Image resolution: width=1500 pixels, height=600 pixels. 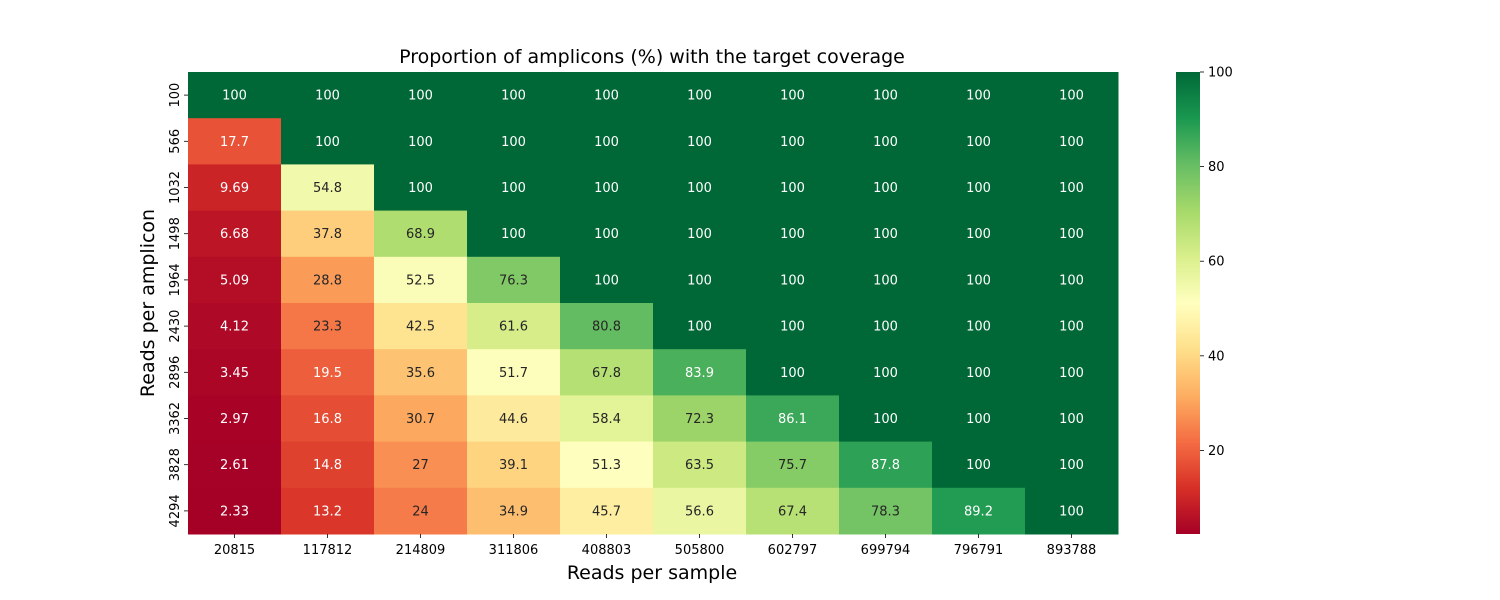 I want to click on cell-value-label: 67.8, so click(x=606, y=373).